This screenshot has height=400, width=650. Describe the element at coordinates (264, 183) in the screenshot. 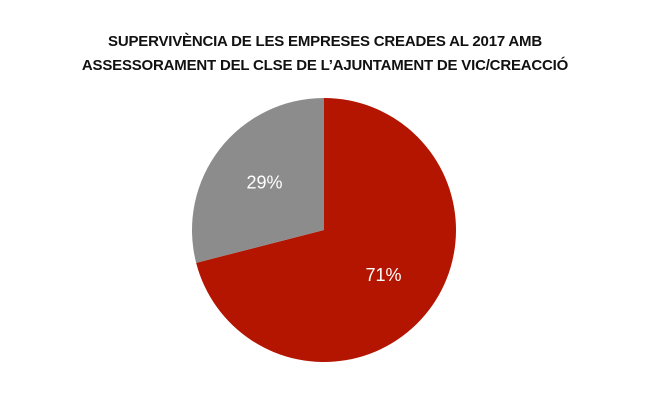

I see `pie-slice-label-1: 29%` at that location.